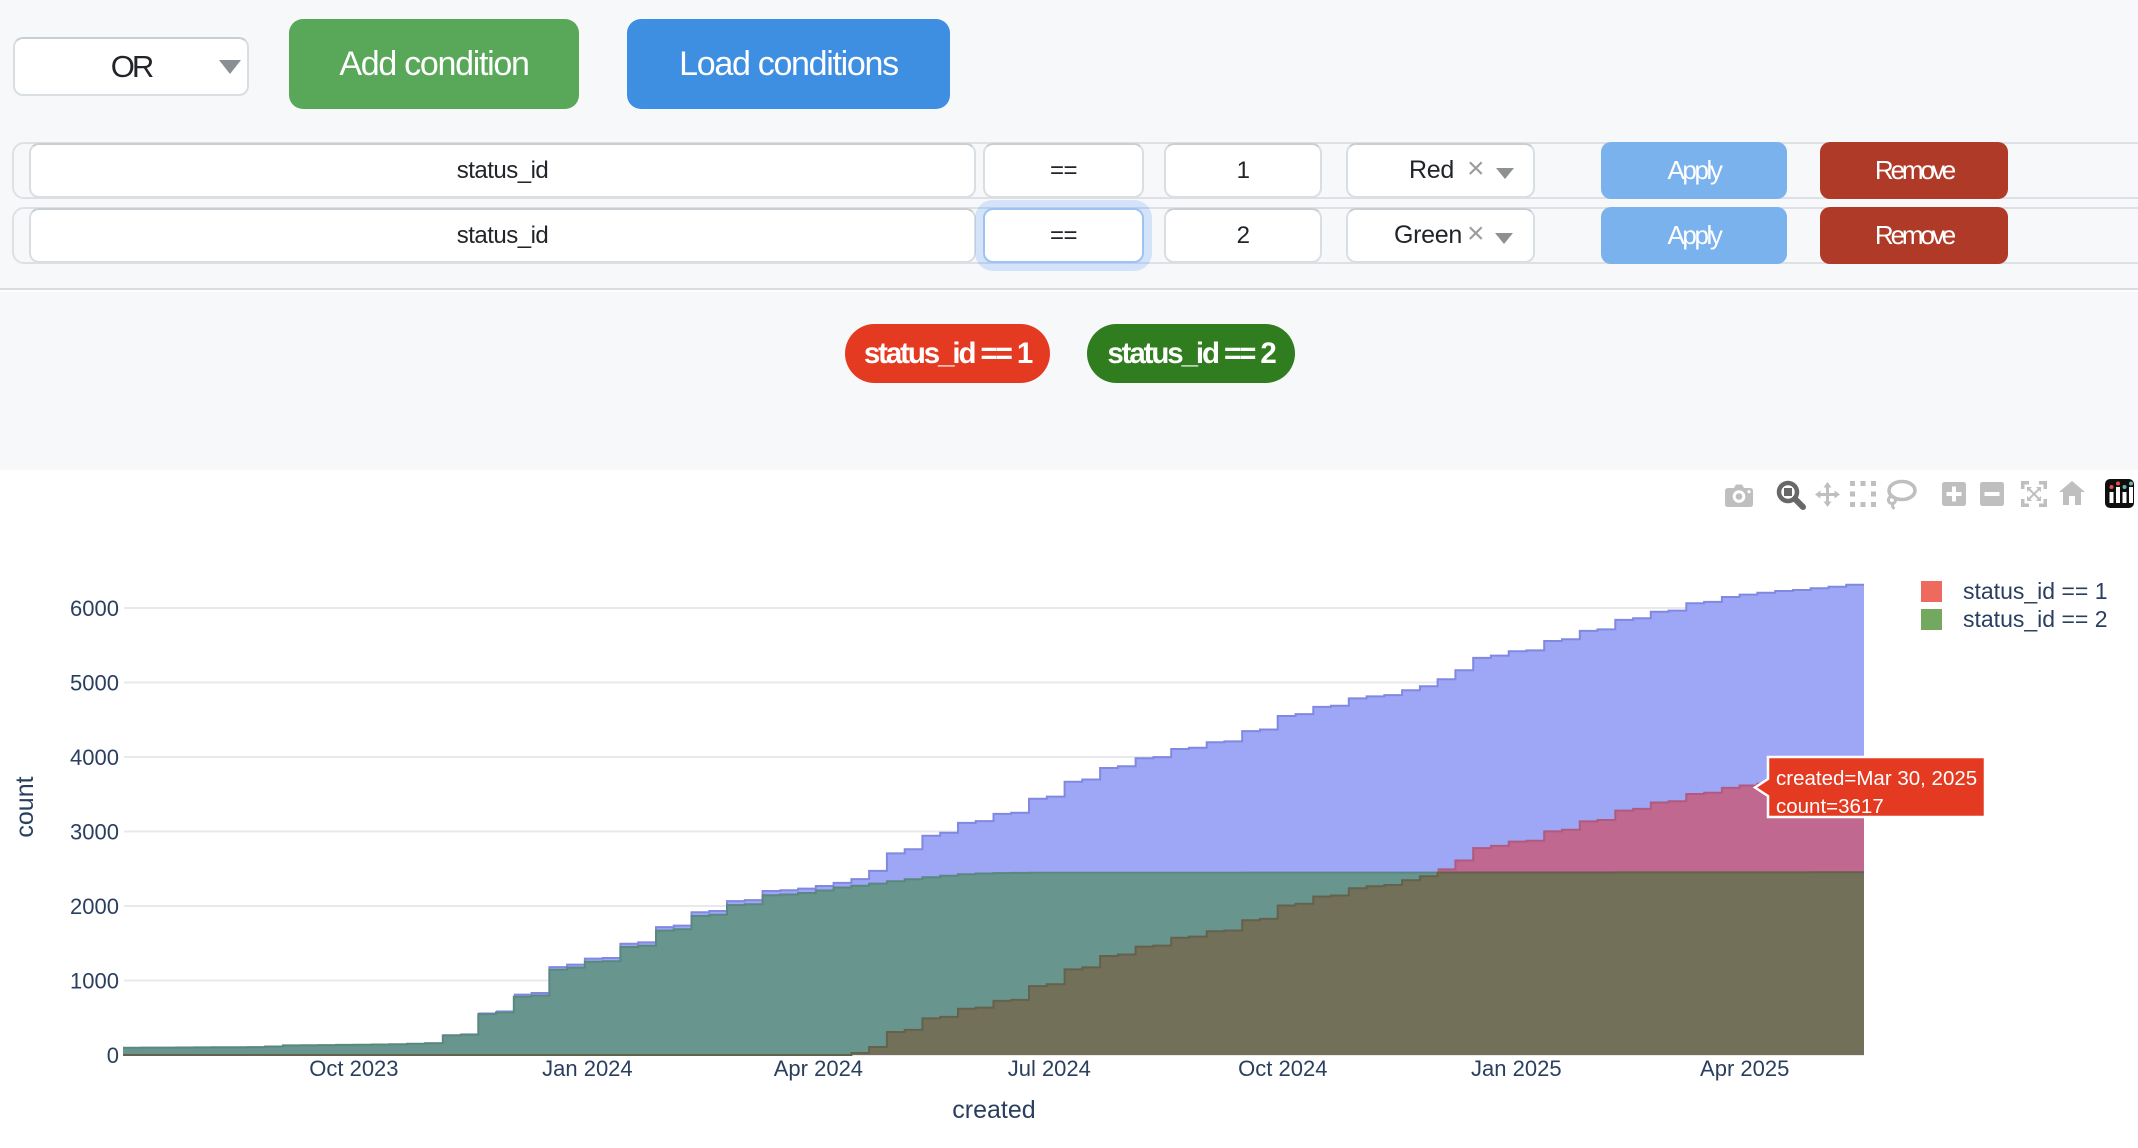 This screenshot has width=2138, height=1148. Describe the element at coordinates (993, 1110) in the screenshot. I see `svg-text: created` at that location.